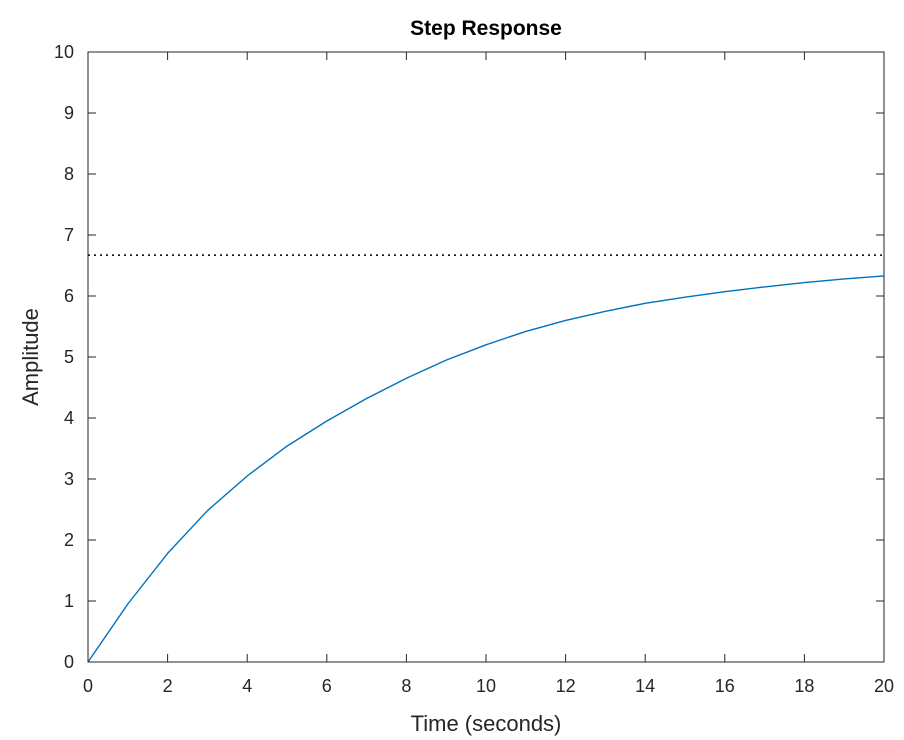 Image resolution: width=904 pixels, height=740 pixels. What do you see at coordinates (69, 601) in the screenshot?
I see `y-tick-label: 1` at bounding box center [69, 601].